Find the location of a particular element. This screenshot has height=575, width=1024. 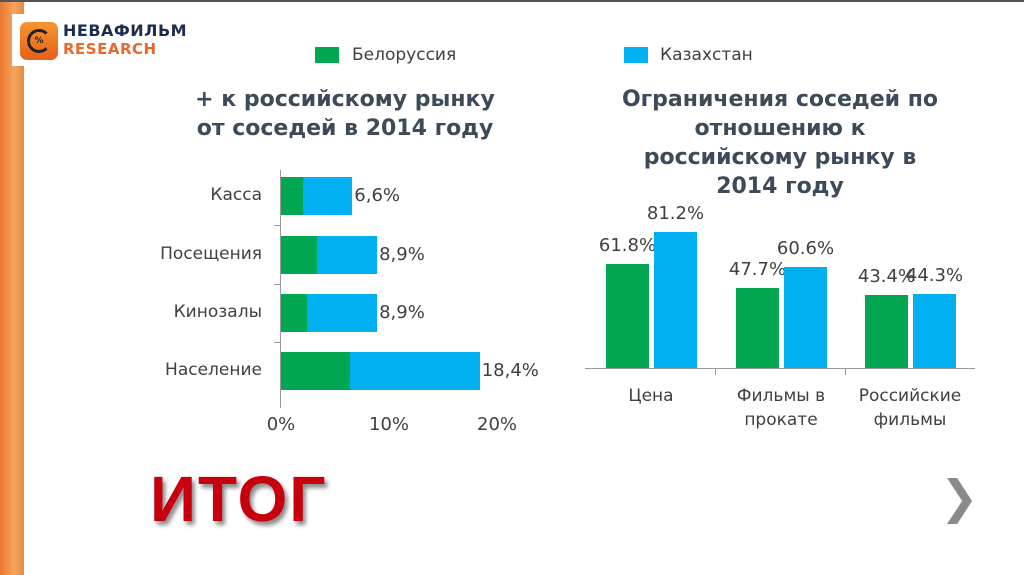

top-border is located at coordinates (512, 1).